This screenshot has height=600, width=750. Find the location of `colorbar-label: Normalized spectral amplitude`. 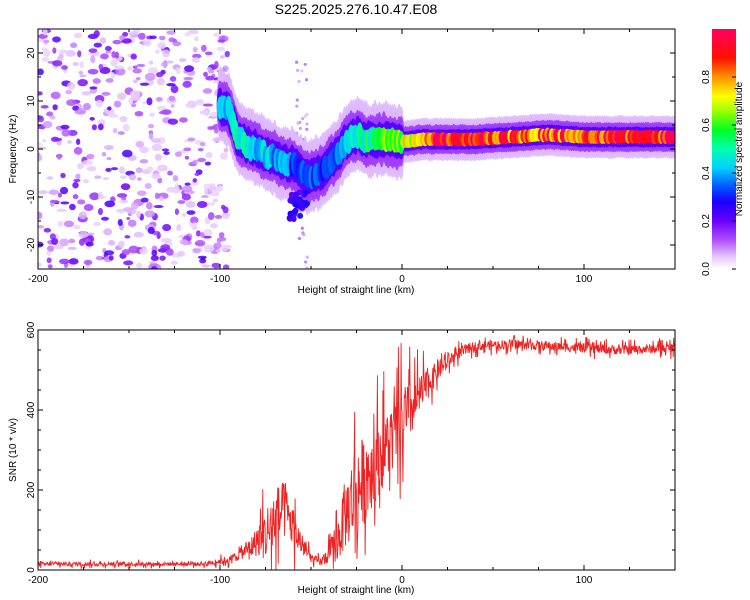

colorbar-label: Normalized spectral amplitude is located at coordinates (739, 148).